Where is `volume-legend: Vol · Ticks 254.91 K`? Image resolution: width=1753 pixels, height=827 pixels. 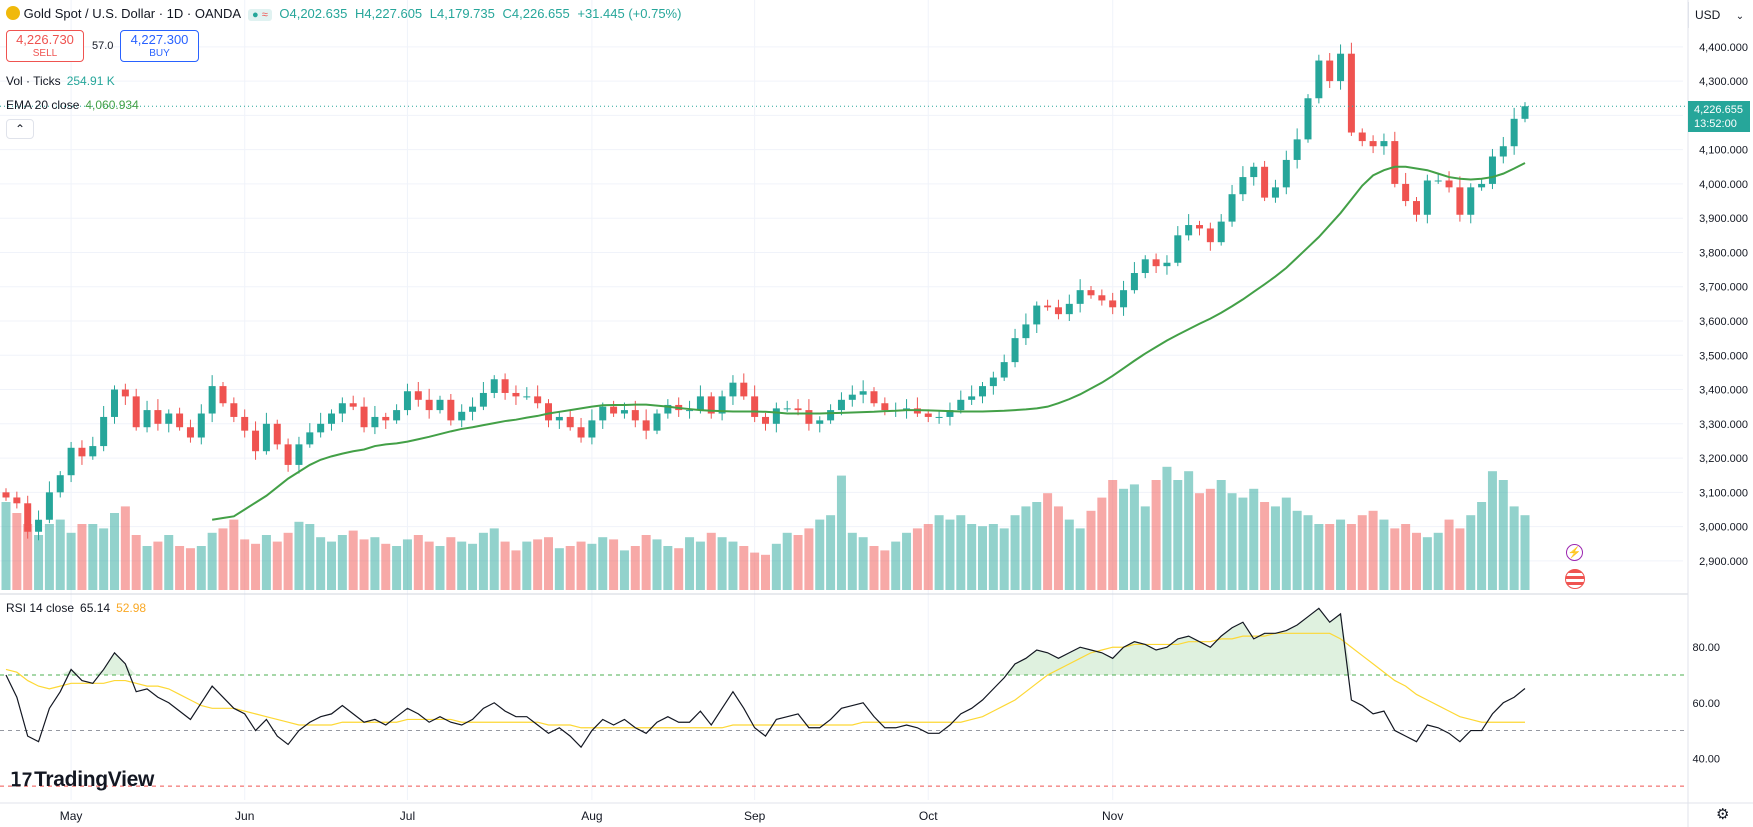 volume-legend: Vol · Ticks 254.91 K is located at coordinates (60, 81).